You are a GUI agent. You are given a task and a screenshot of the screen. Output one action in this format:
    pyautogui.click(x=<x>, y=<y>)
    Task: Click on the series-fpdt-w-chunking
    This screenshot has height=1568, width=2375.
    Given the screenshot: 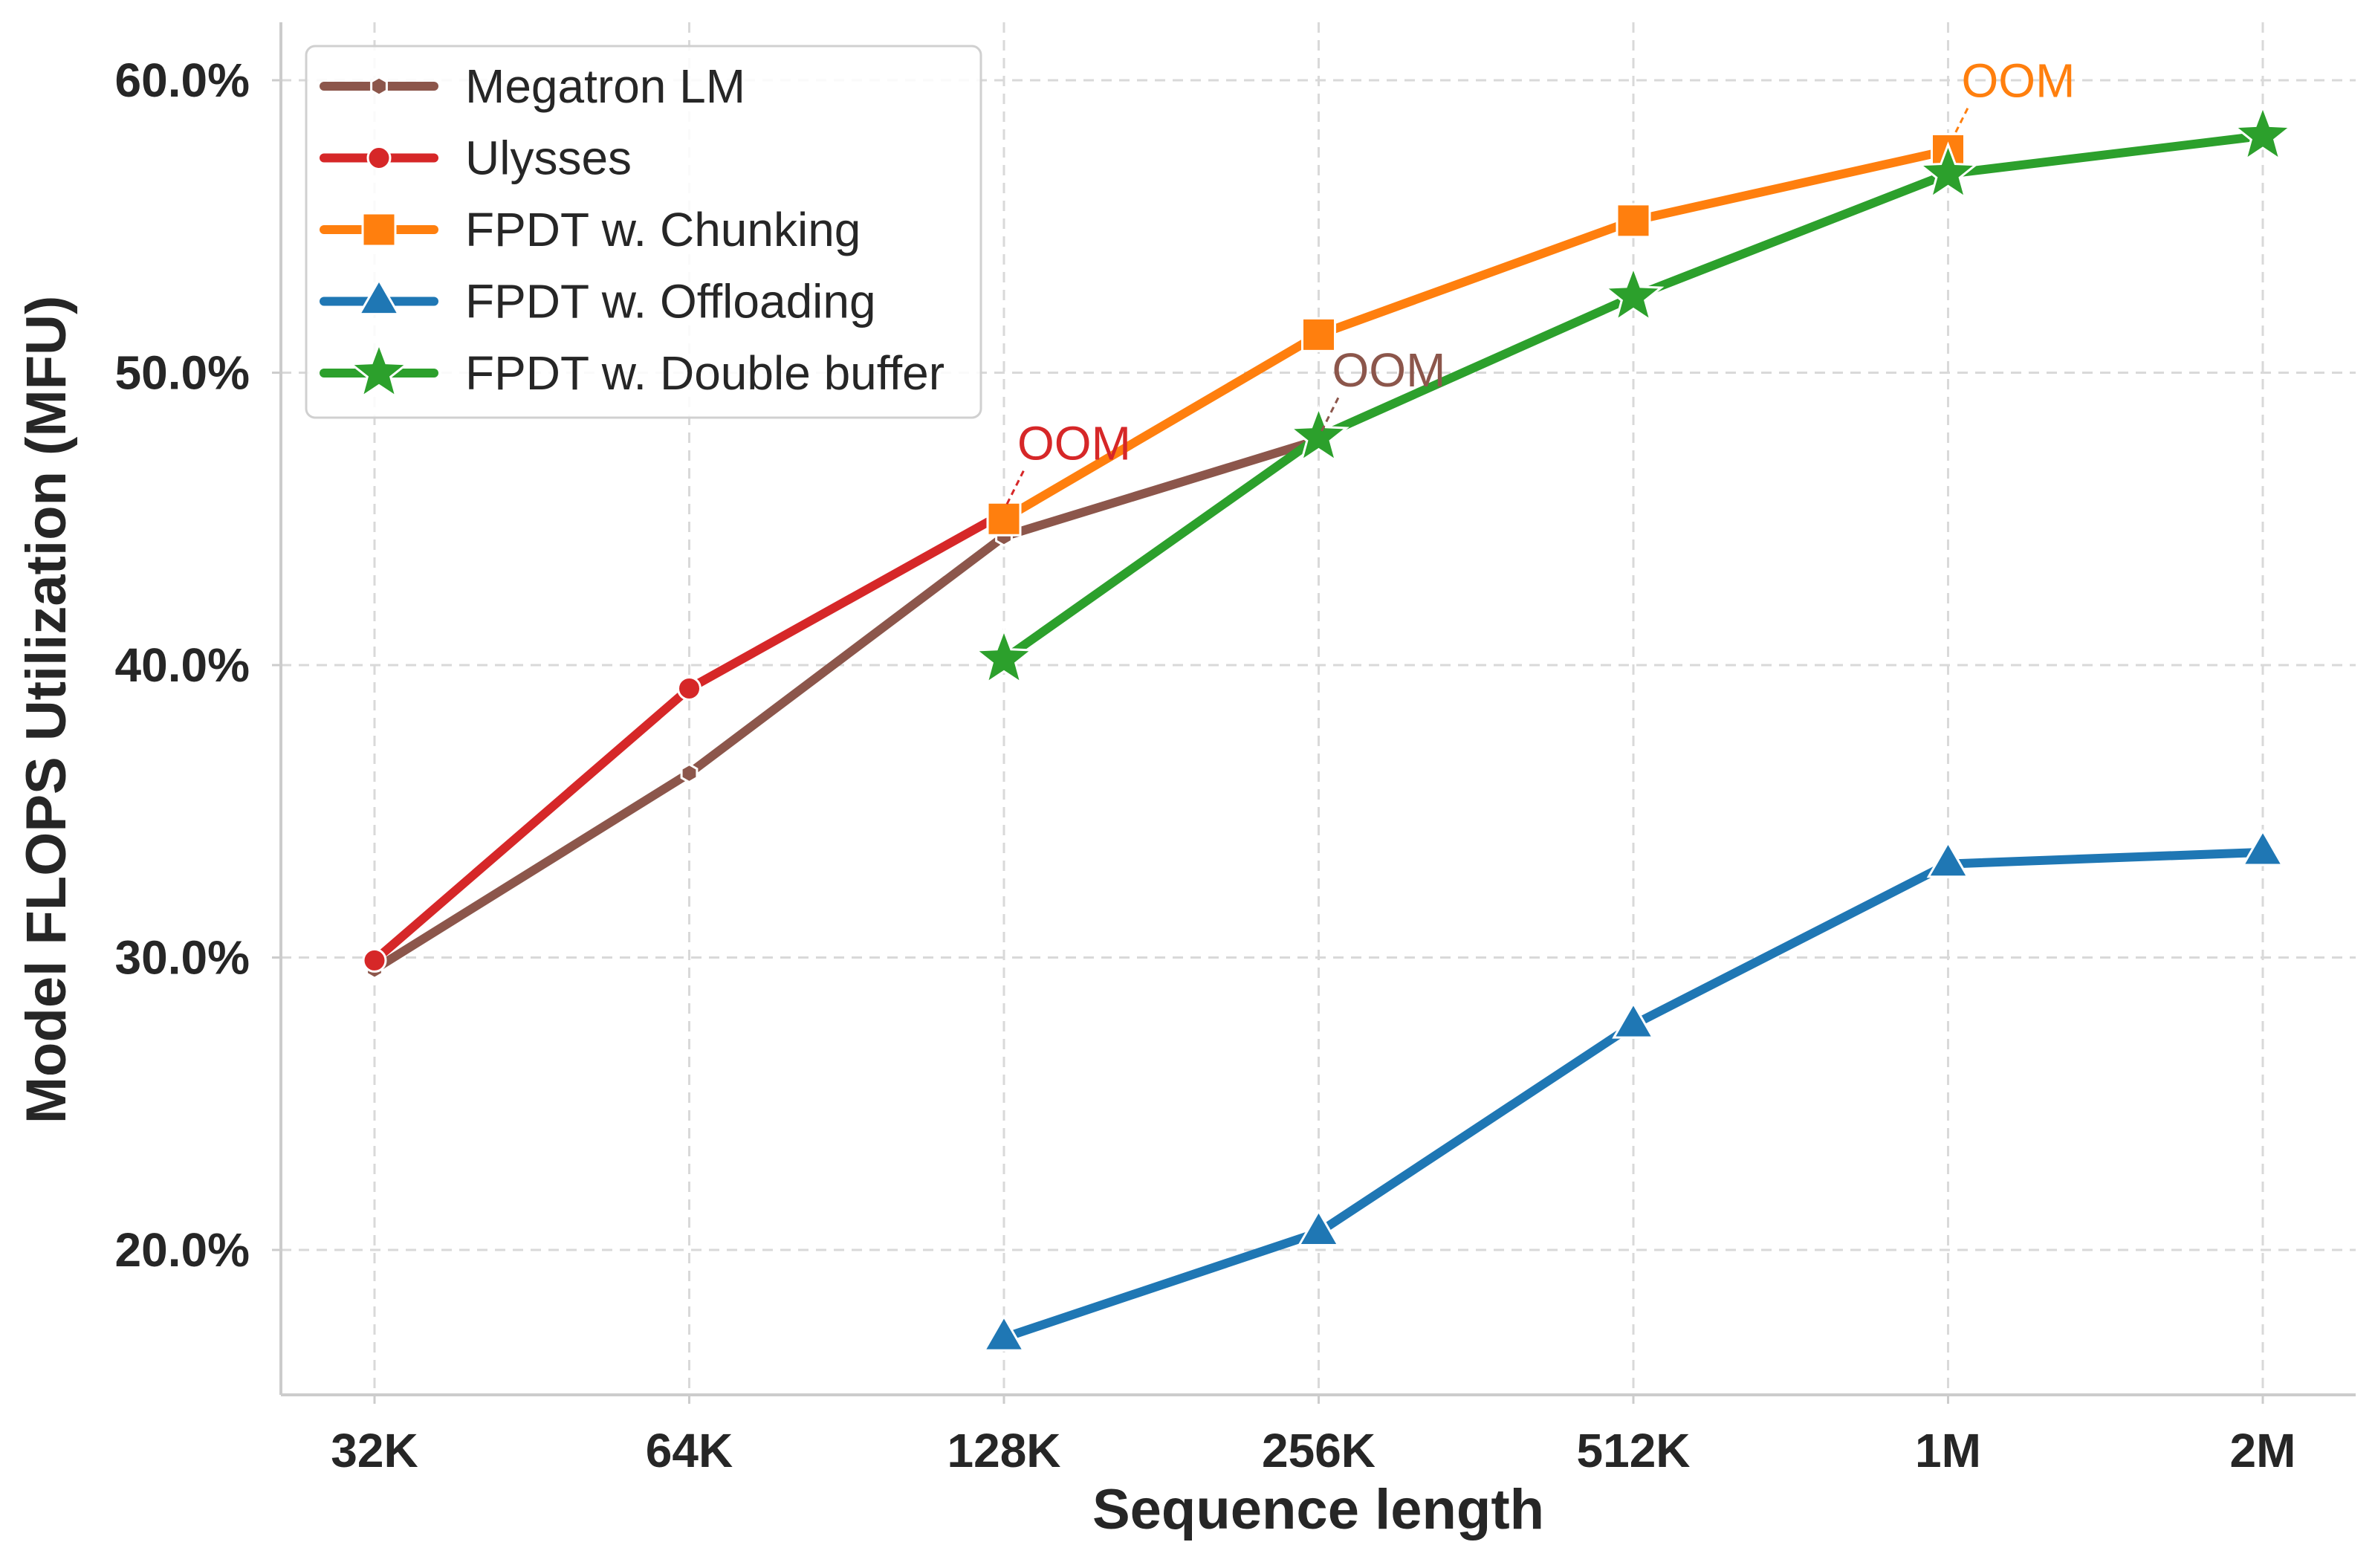 What is the action you would take?
    pyautogui.click(x=1476, y=334)
    